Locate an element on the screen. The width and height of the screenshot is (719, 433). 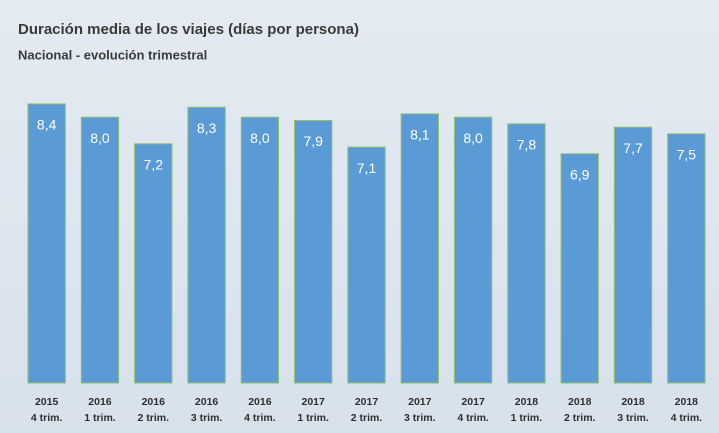
value-label: 7,5 is located at coordinates (687, 155).